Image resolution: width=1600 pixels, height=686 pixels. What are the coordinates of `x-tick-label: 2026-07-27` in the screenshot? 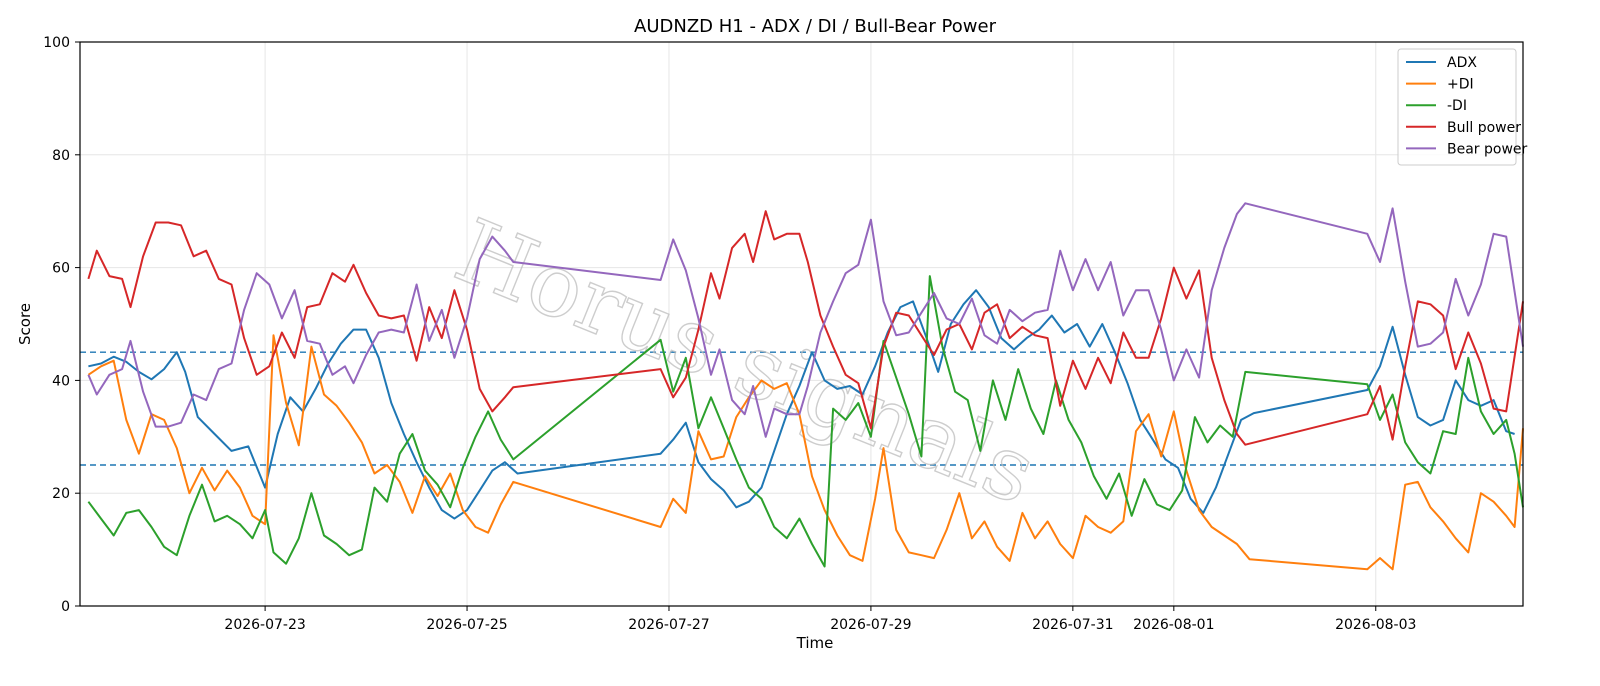 It's located at (668, 625).